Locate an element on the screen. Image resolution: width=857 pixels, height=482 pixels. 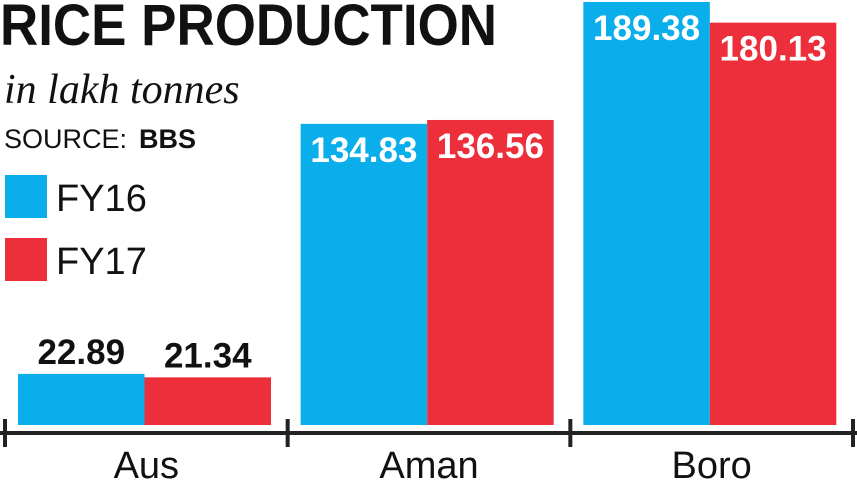
value-label: 189.38 is located at coordinates (646, 28).